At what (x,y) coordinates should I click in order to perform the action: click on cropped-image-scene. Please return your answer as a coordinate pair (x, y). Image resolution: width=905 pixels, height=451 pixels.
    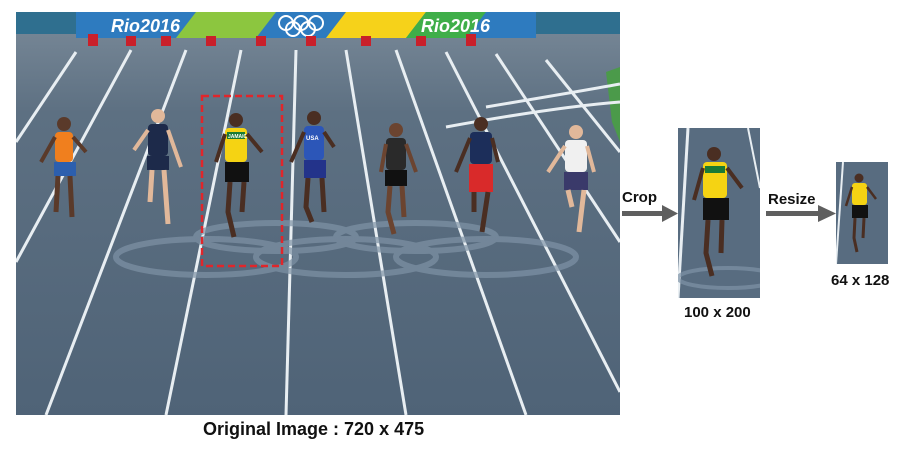
    Looking at the image, I should click on (719, 213).